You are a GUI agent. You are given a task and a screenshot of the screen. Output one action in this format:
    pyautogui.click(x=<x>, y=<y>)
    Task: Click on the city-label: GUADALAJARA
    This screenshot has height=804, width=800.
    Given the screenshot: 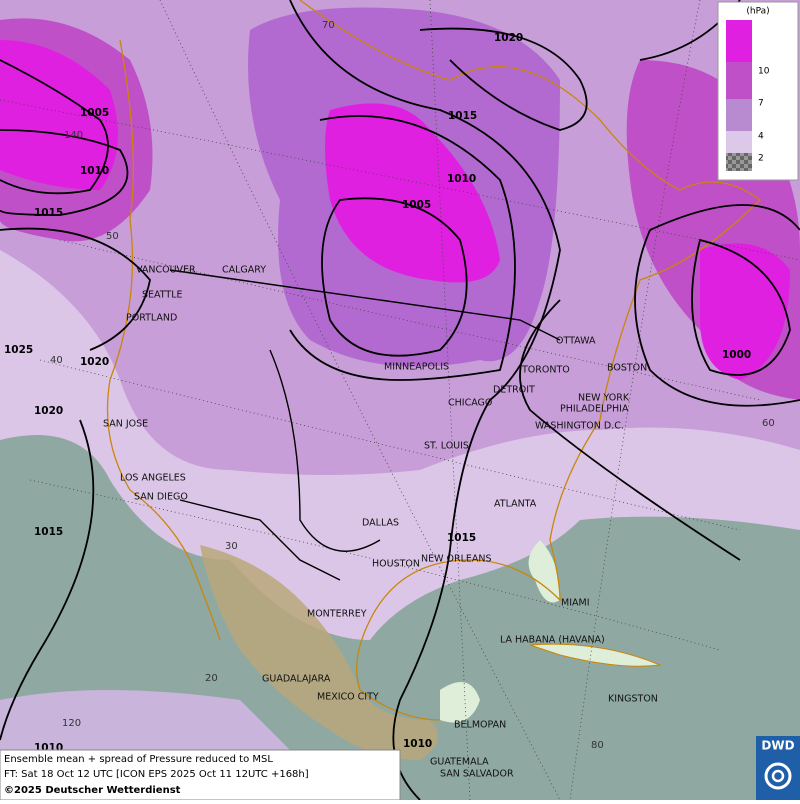 What is the action you would take?
    pyautogui.click(x=296, y=679)
    